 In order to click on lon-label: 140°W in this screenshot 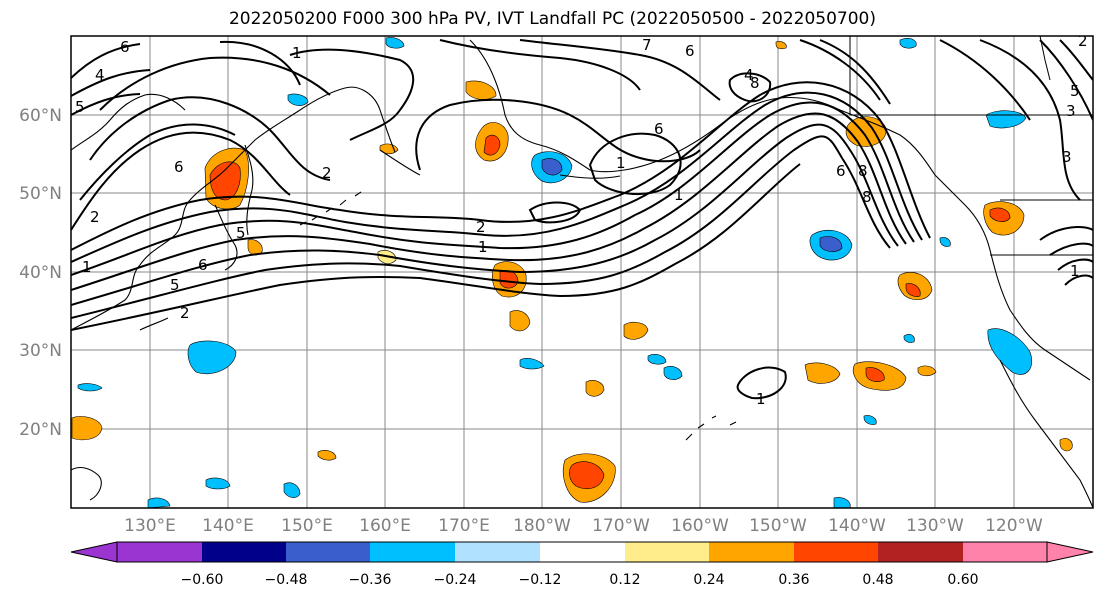, I will do `click(857, 526)`.